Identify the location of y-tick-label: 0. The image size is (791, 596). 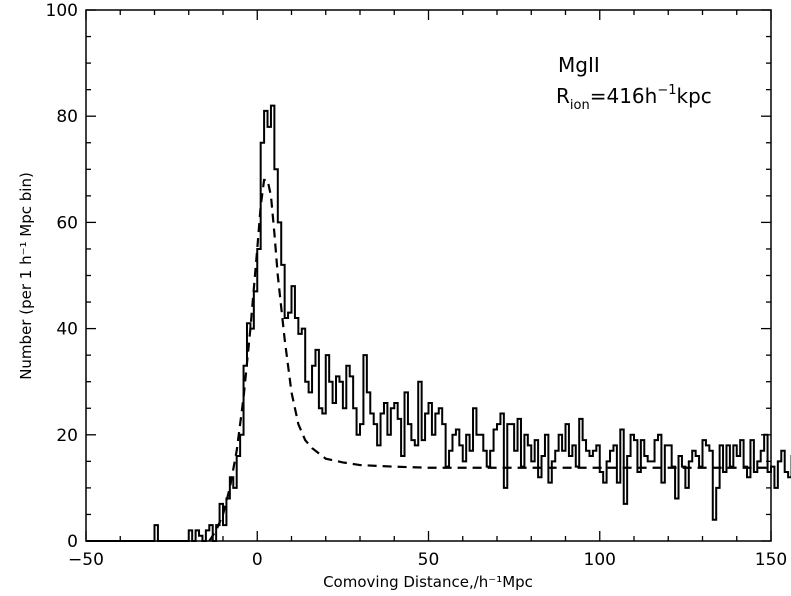
(72, 542).